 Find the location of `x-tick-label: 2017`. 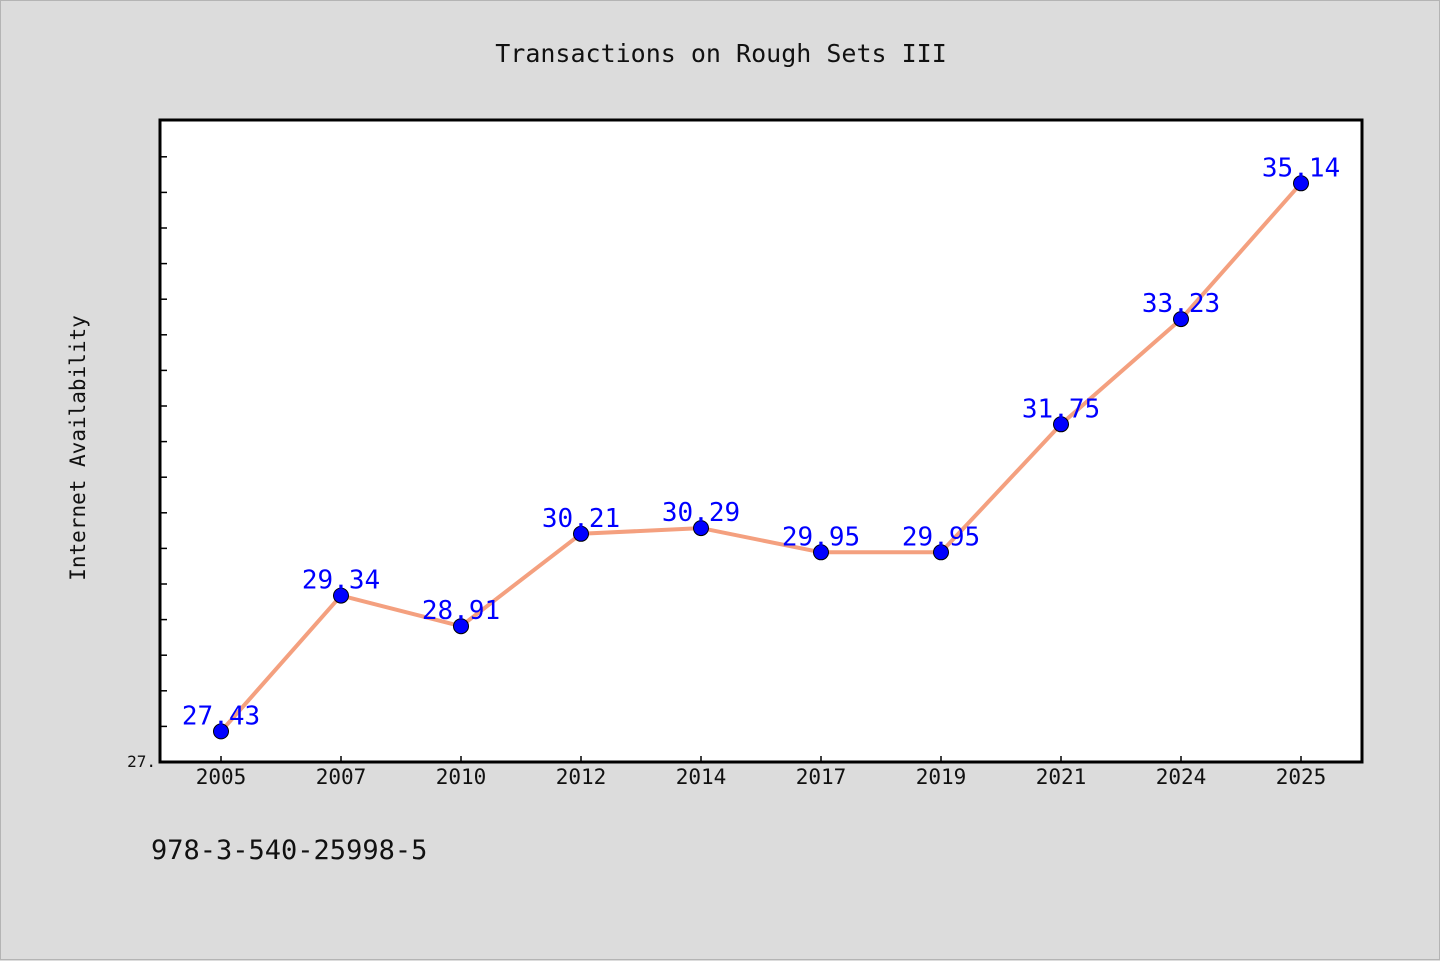

x-tick-label: 2017 is located at coordinates (821, 777).